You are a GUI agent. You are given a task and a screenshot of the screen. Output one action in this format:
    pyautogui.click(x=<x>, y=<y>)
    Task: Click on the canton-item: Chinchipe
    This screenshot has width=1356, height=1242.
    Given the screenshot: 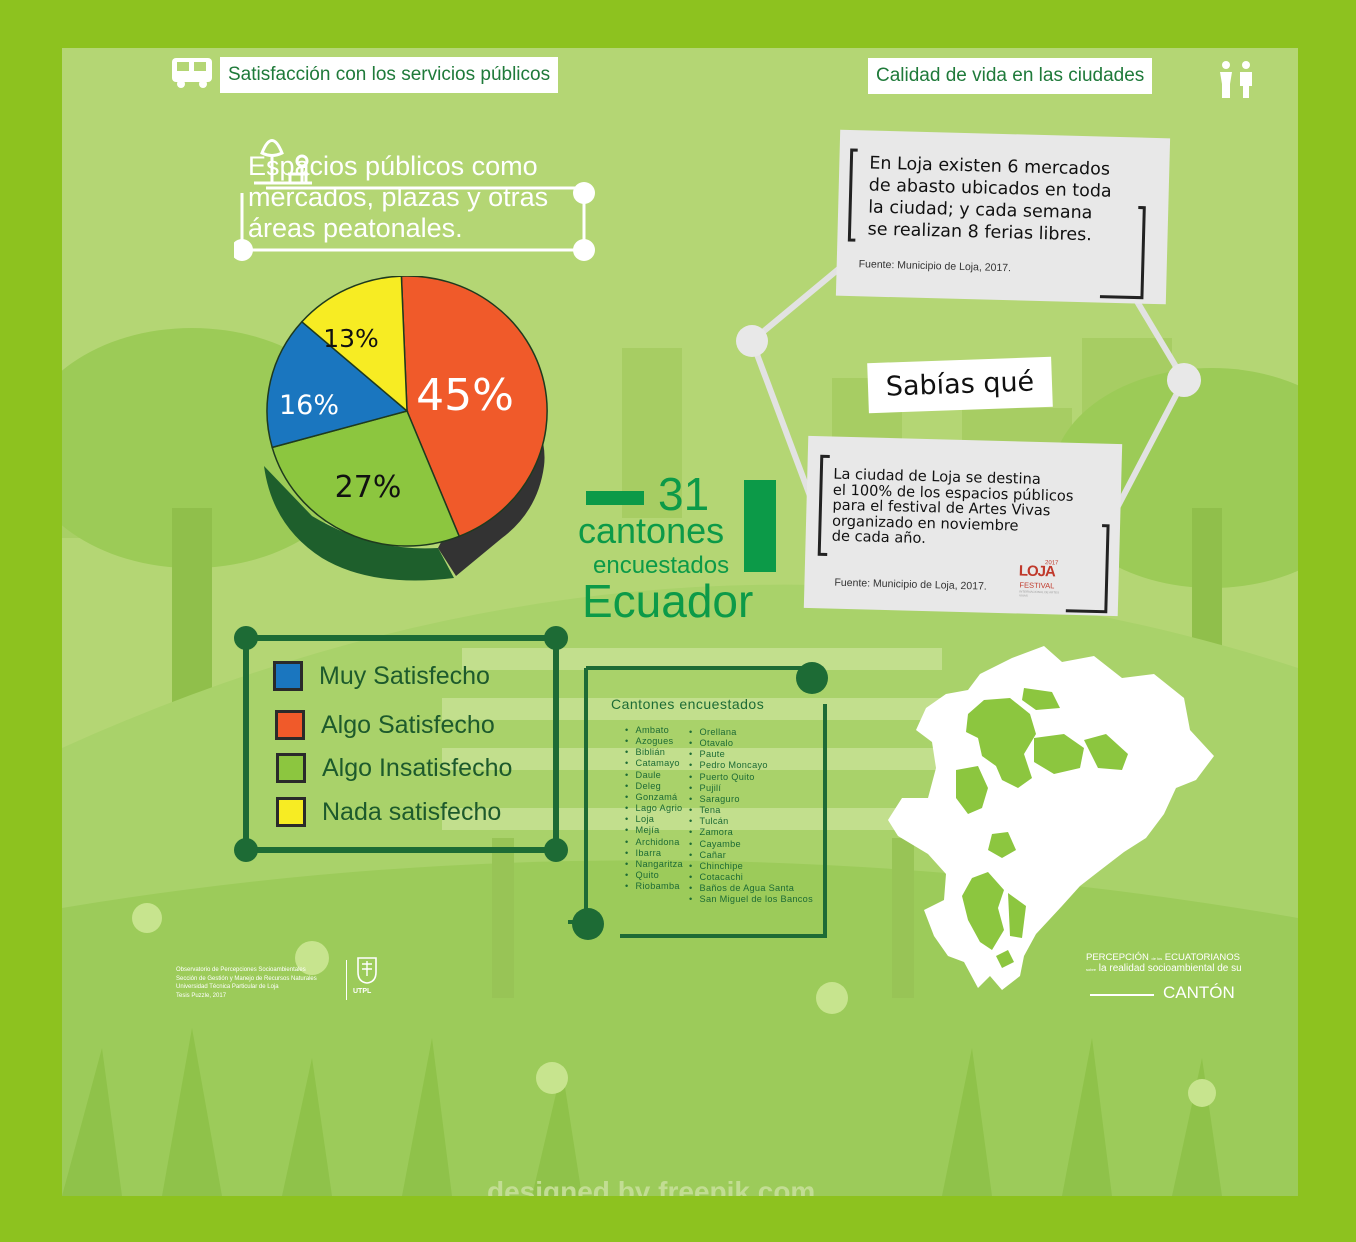 What is the action you would take?
    pyautogui.click(x=751, y=866)
    